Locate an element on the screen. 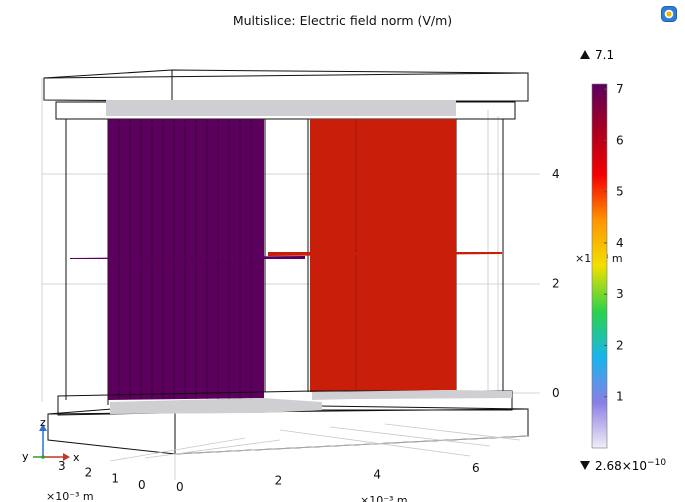 This screenshot has width=685, height=502. triad-z-label: z is located at coordinates (43, 422).